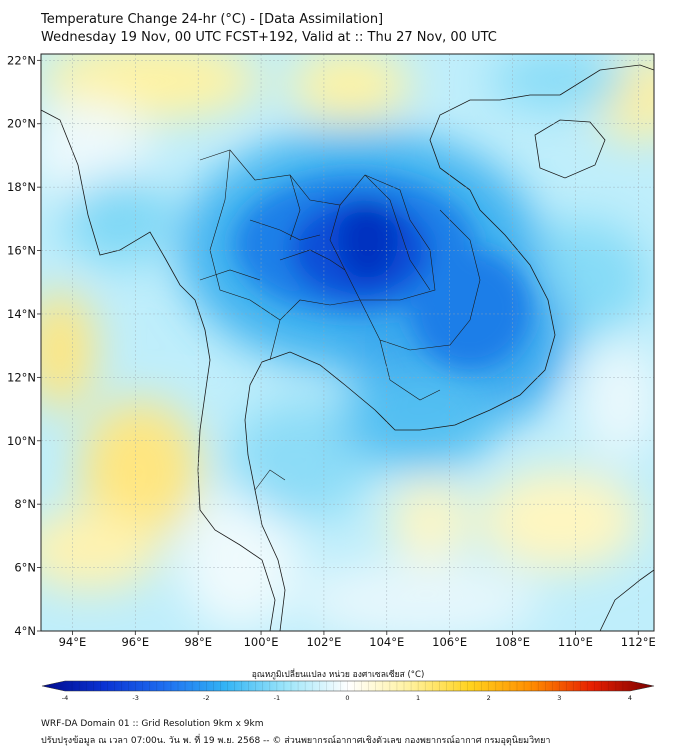  What do you see at coordinates (386, 642) in the screenshot?
I see `lon-tick-label: 104°E` at bounding box center [386, 642].